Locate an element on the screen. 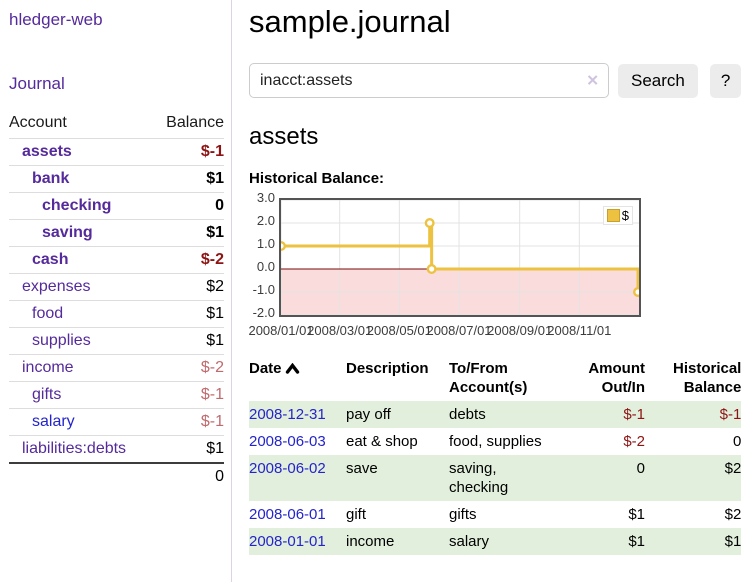  account-link: supplies is located at coordinates (61, 340).